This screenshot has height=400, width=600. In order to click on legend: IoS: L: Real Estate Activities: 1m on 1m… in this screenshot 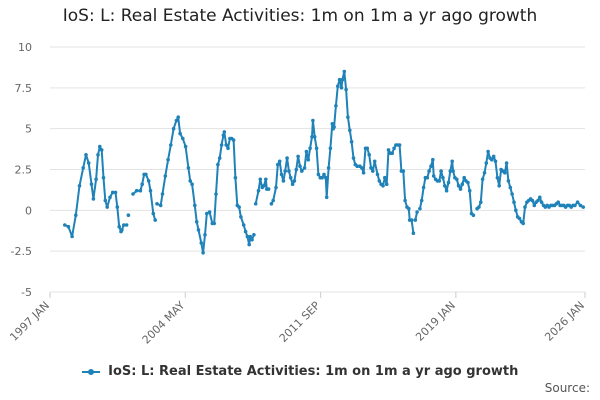, I will do `click(300, 371)`.